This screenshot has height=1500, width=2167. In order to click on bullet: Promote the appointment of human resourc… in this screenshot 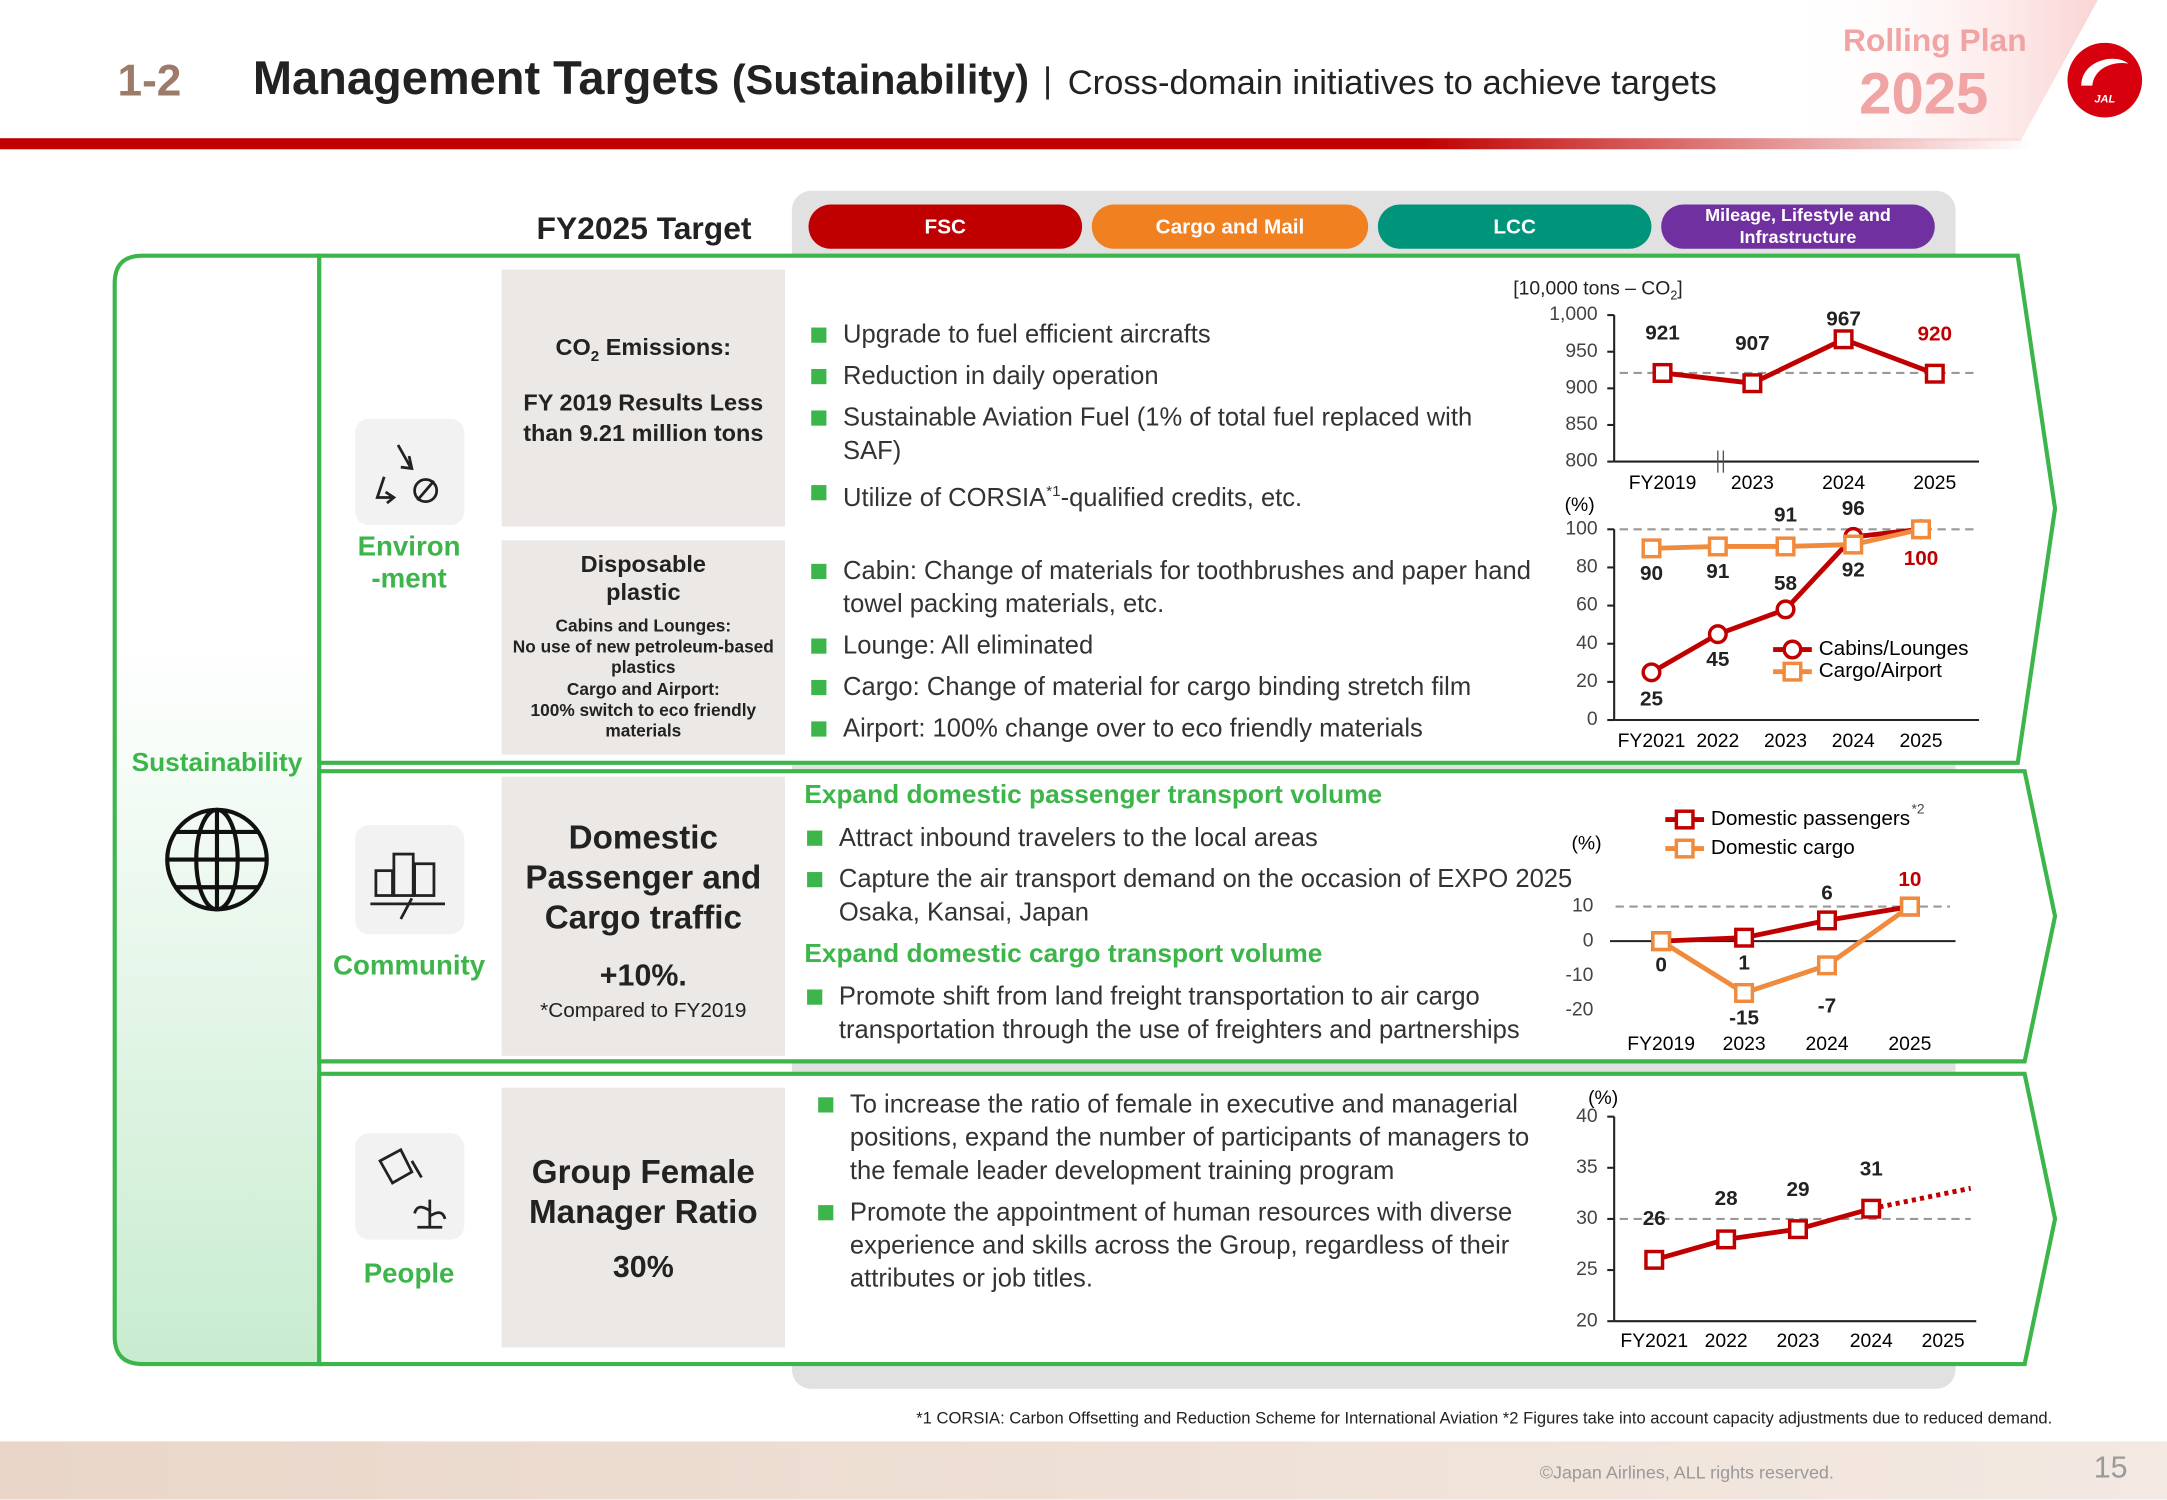, I will do `click(1181, 1245)`.